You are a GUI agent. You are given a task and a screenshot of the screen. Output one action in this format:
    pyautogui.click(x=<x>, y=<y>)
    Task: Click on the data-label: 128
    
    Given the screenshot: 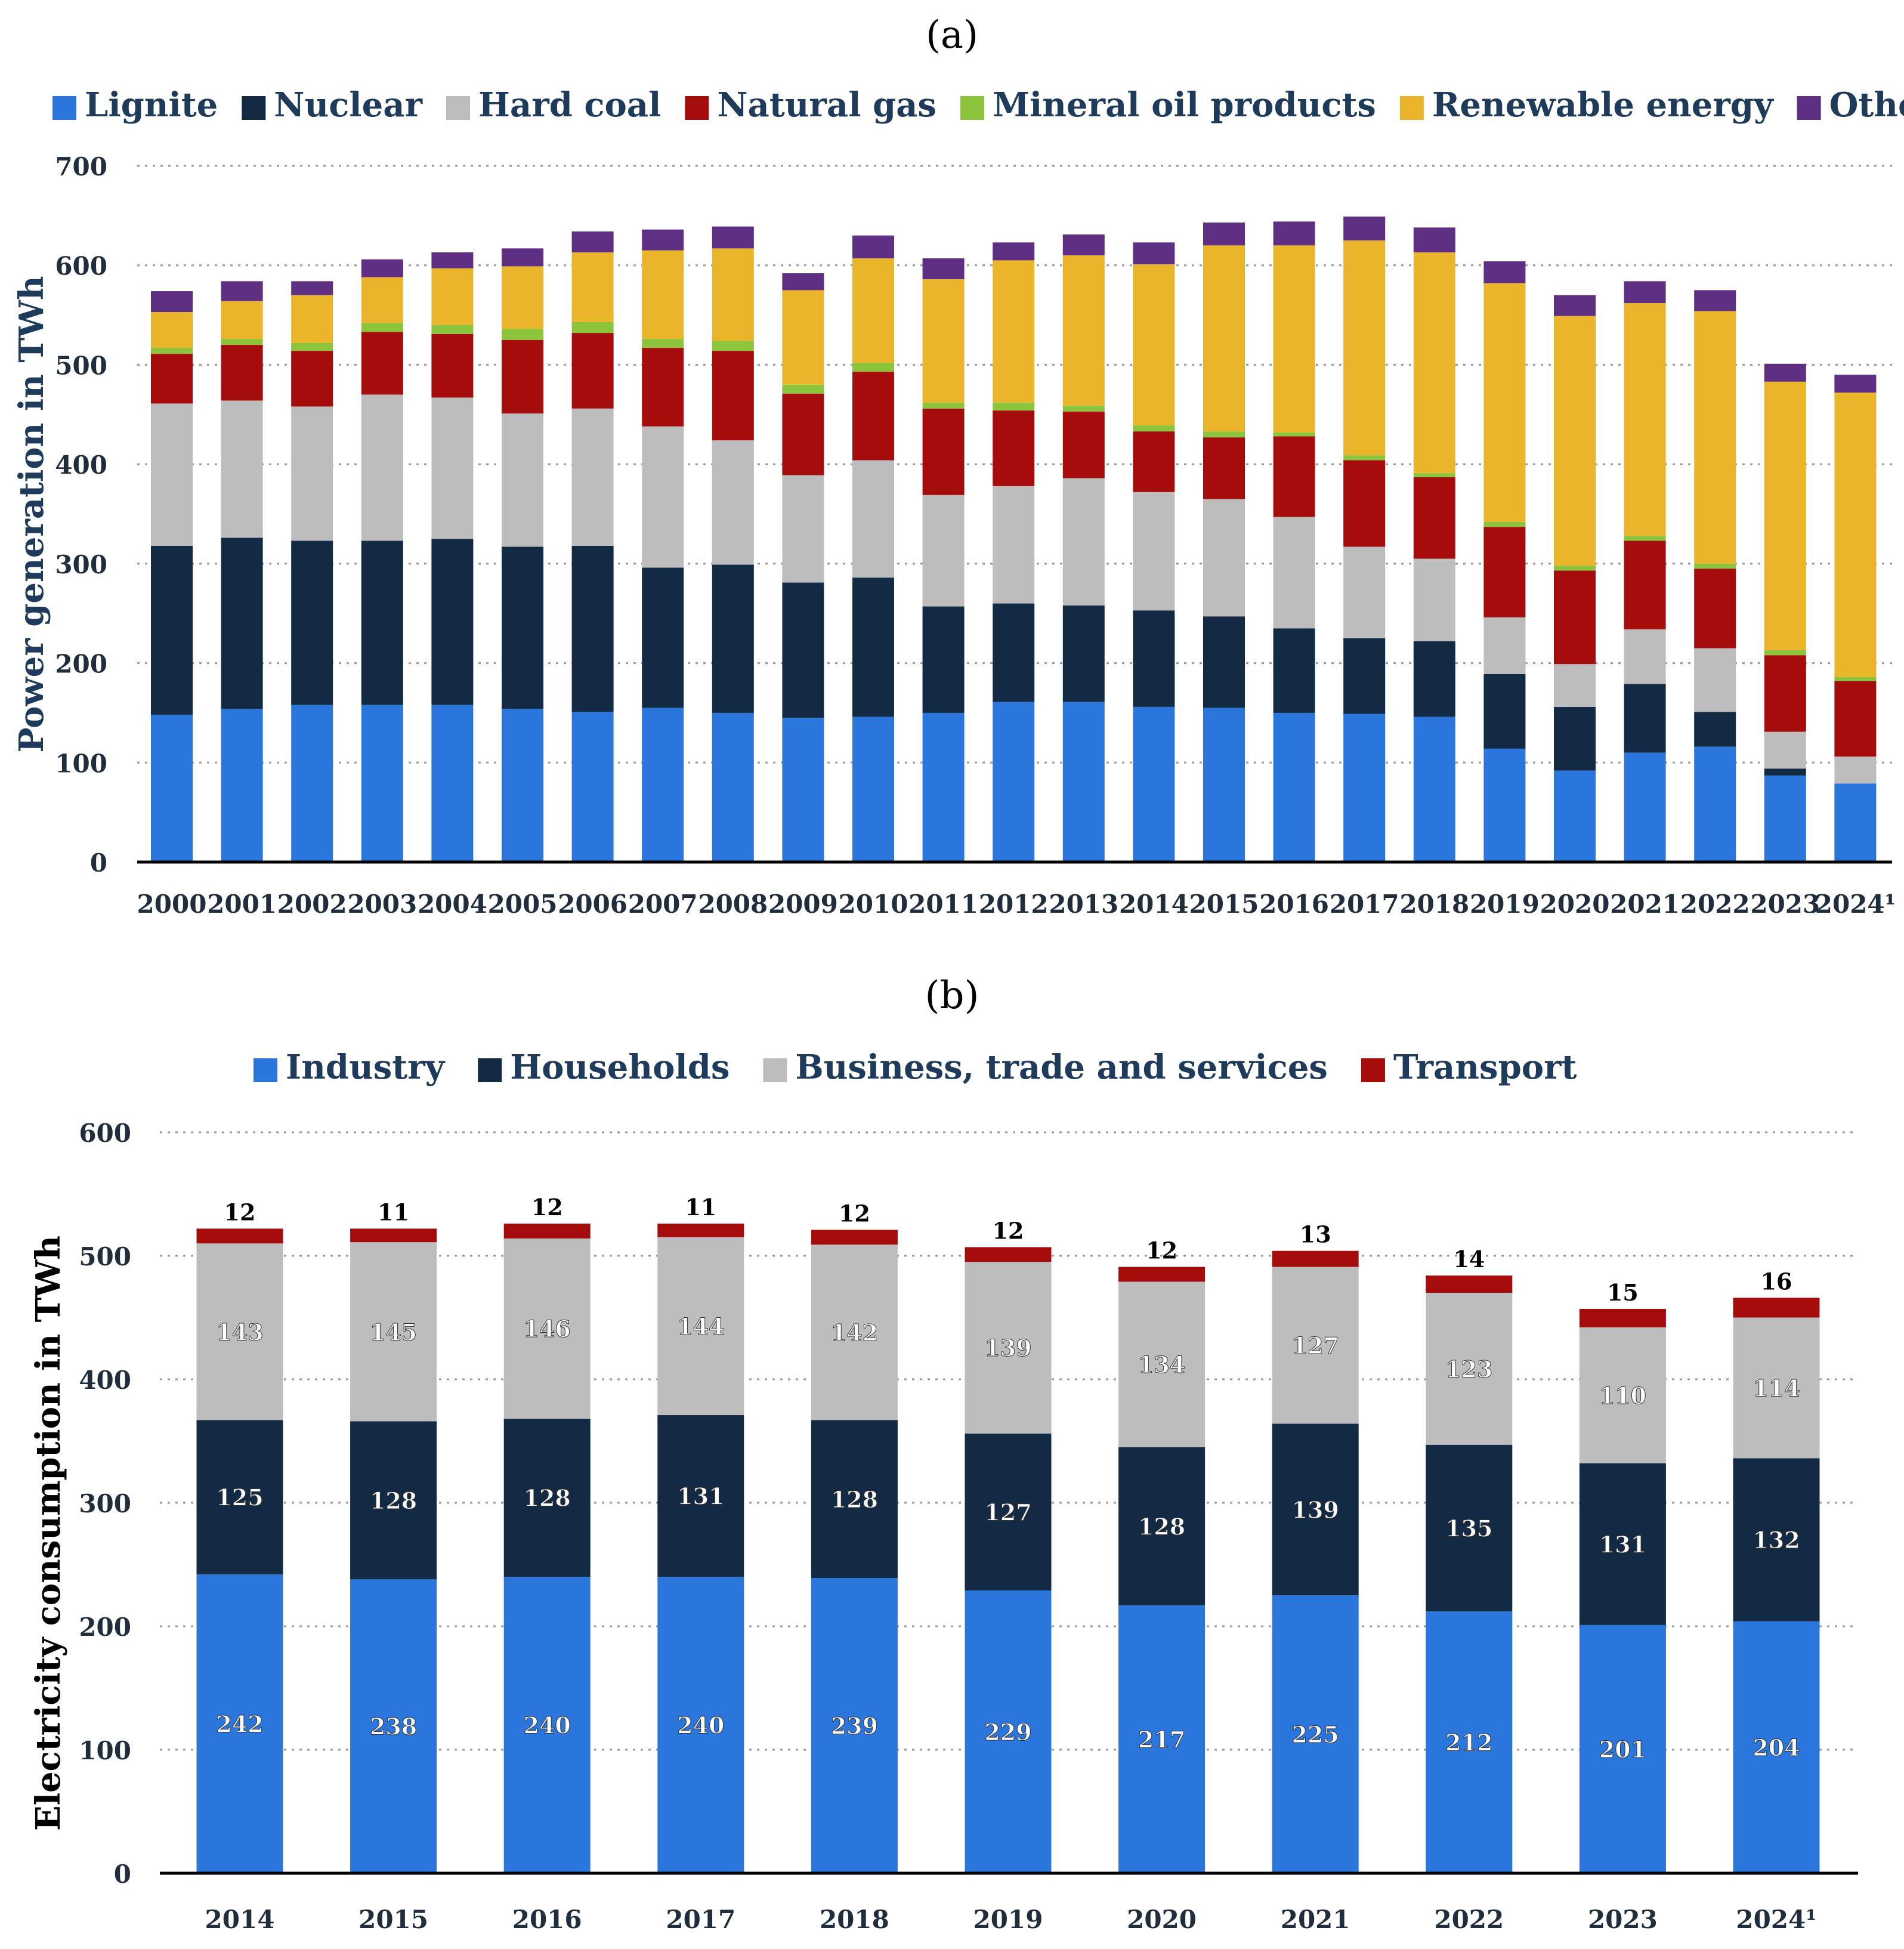 What is the action you would take?
    pyautogui.click(x=393, y=1500)
    